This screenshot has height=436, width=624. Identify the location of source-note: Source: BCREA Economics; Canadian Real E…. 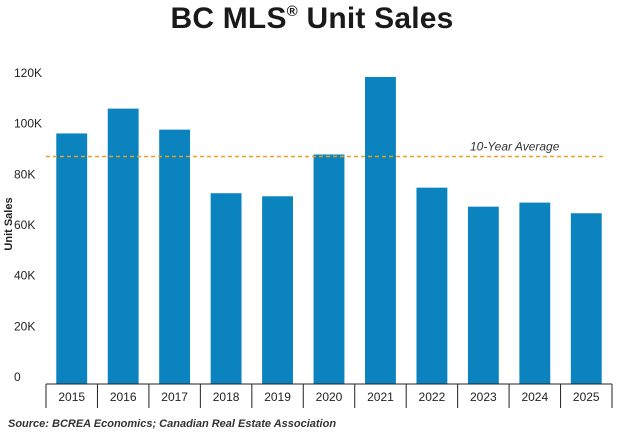
(172, 424).